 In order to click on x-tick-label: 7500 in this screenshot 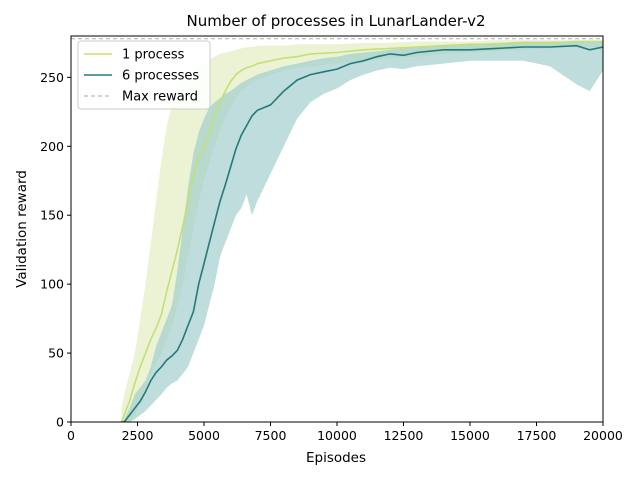, I will do `click(271, 435)`.